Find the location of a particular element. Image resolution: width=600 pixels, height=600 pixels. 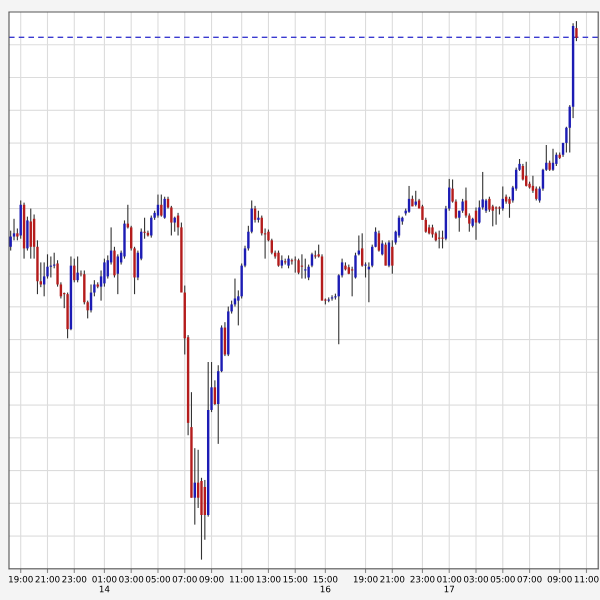

x-tick-label: 15:00 16 is located at coordinates (326, 584).